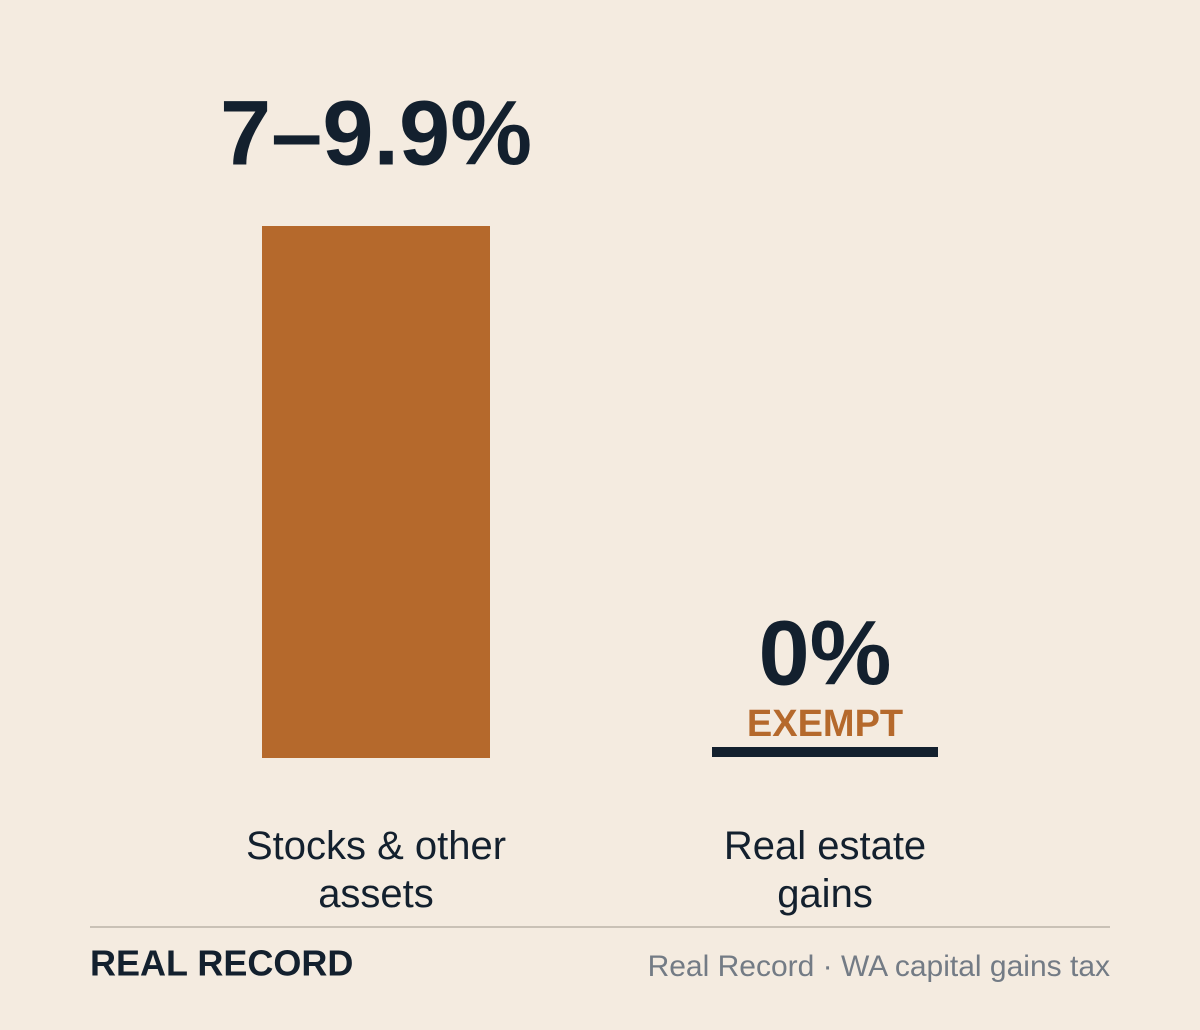  Describe the element at coordinates (825, 653) in the screenshot. I see `value-label: 0%` at that location.